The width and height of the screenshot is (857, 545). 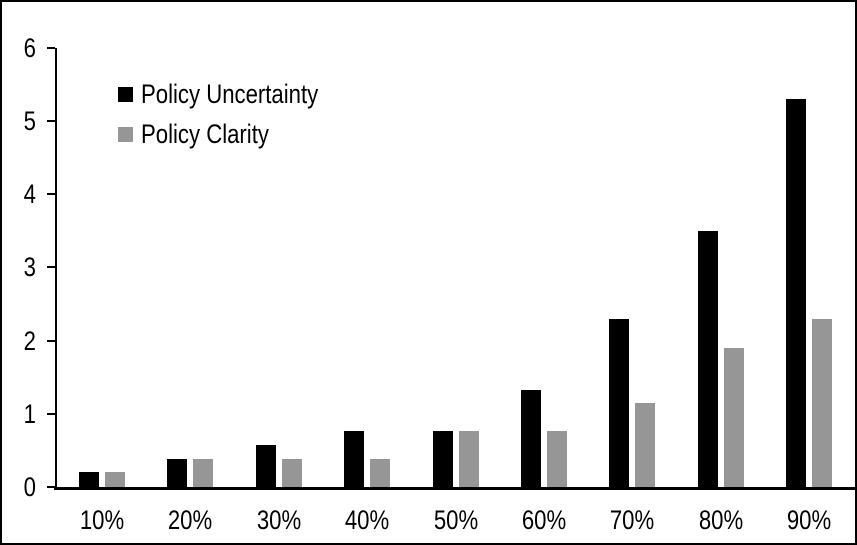 What do you see at coordinates (721, 520) in the screenshot?
I see `x-category-label: 80%` at bounding box center [721, 520].